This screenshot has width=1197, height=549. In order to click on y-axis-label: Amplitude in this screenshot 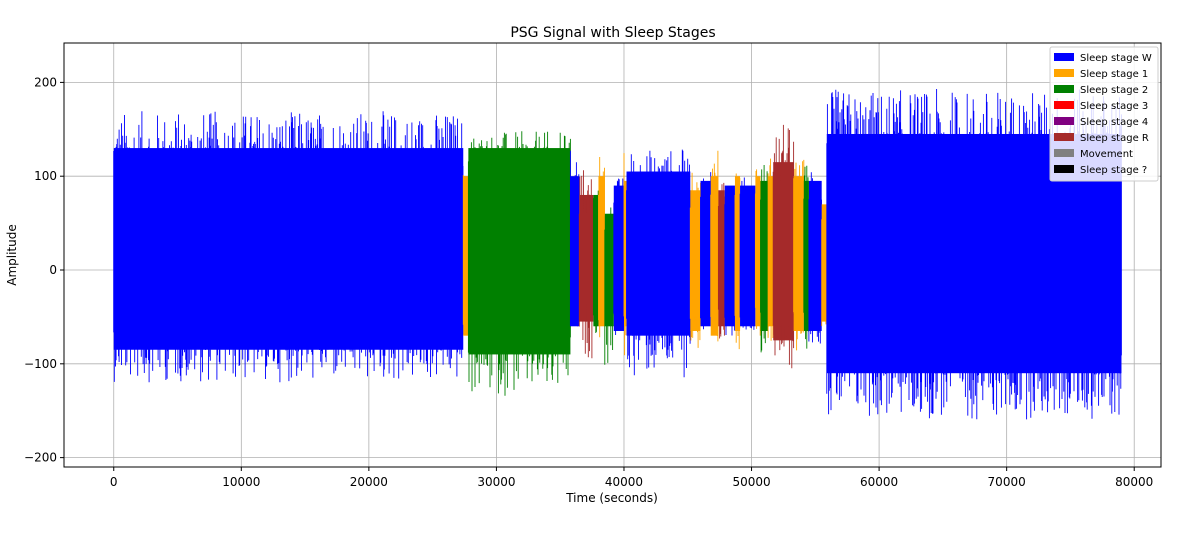, I will do `click(12, 255)`.